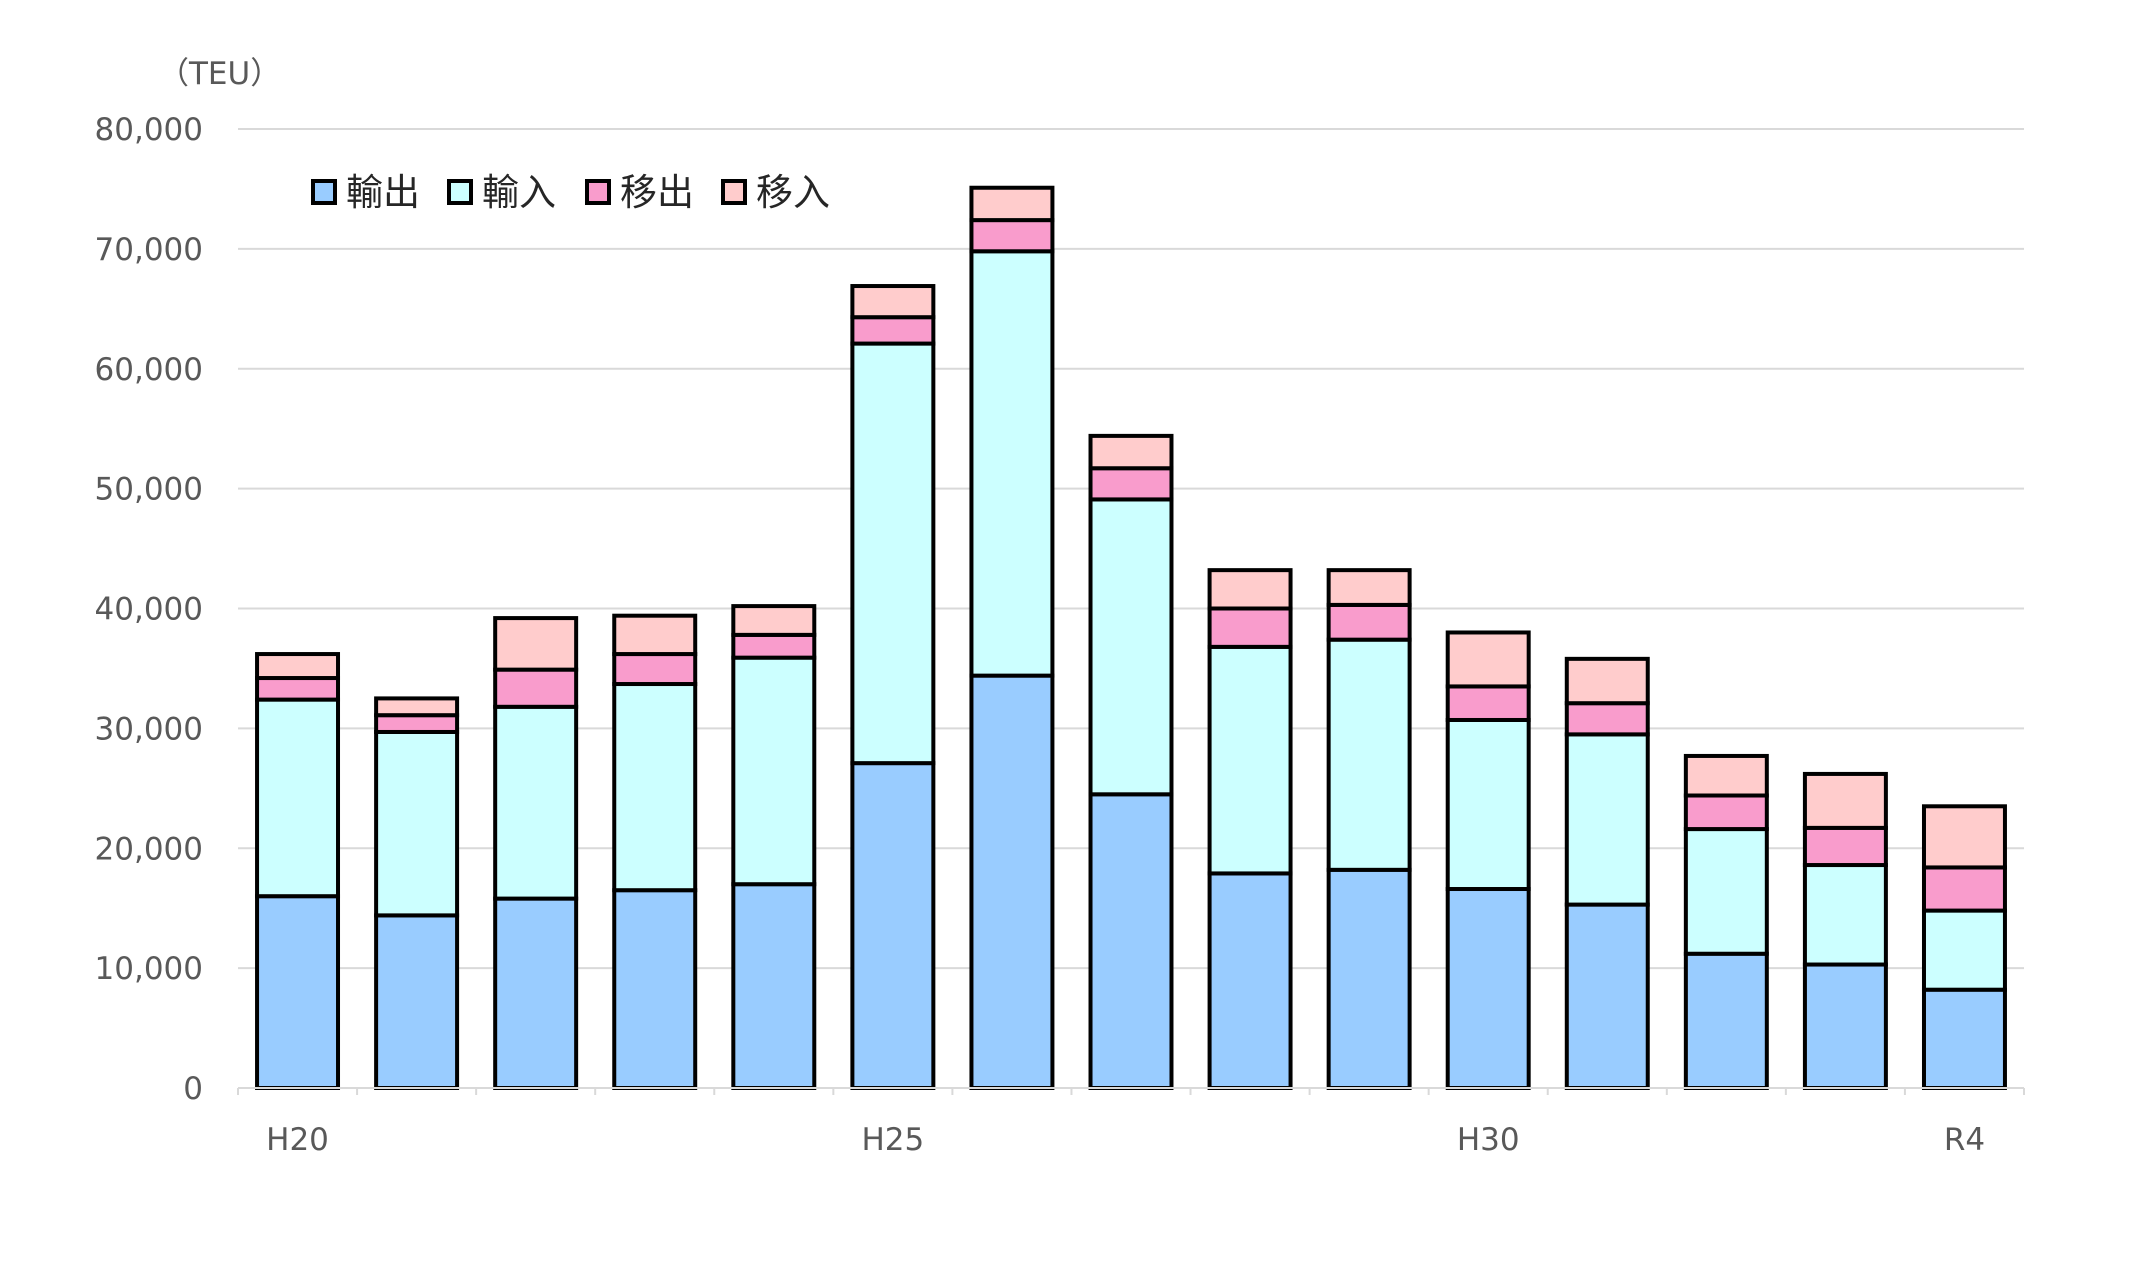 The height and width of the screenshot is (1285, 2149). What do you see at coordinates (149, 969) in the screenshot?
I see `y-tick-label: 10,000` at bounding box center [149, 969].